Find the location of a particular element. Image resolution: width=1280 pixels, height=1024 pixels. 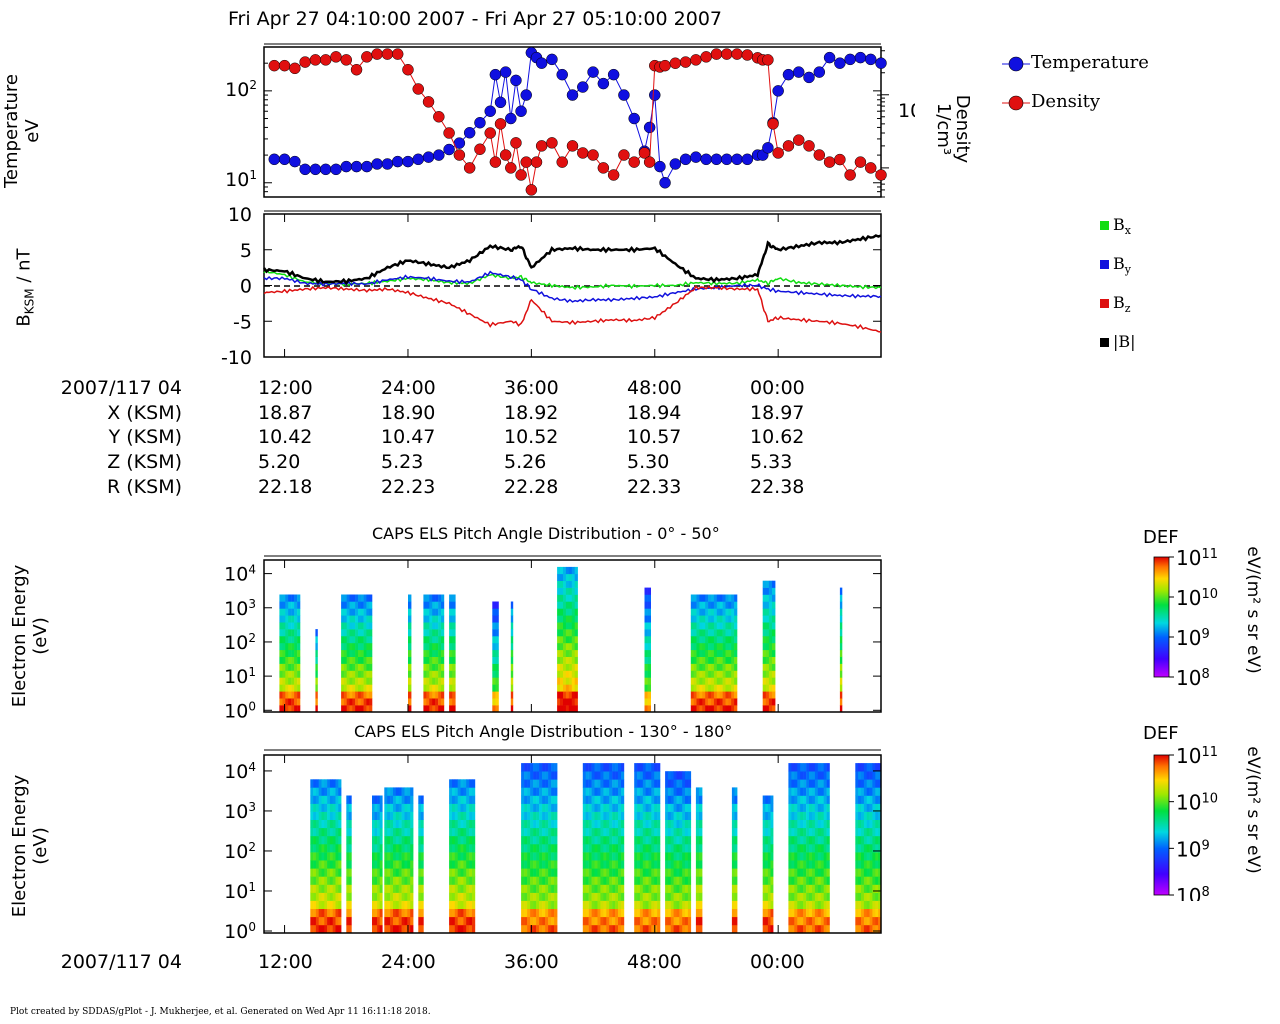

legend-swatch-icon is located at coordinates (1104, 303).